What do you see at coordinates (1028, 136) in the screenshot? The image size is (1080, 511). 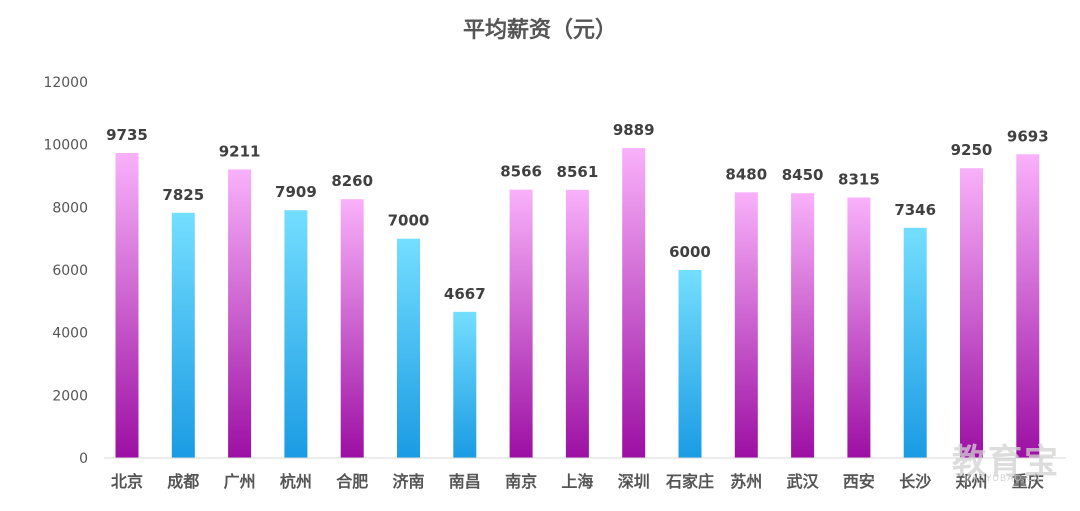 I see `data-label: 9693` at bounding box center [1028, 136].